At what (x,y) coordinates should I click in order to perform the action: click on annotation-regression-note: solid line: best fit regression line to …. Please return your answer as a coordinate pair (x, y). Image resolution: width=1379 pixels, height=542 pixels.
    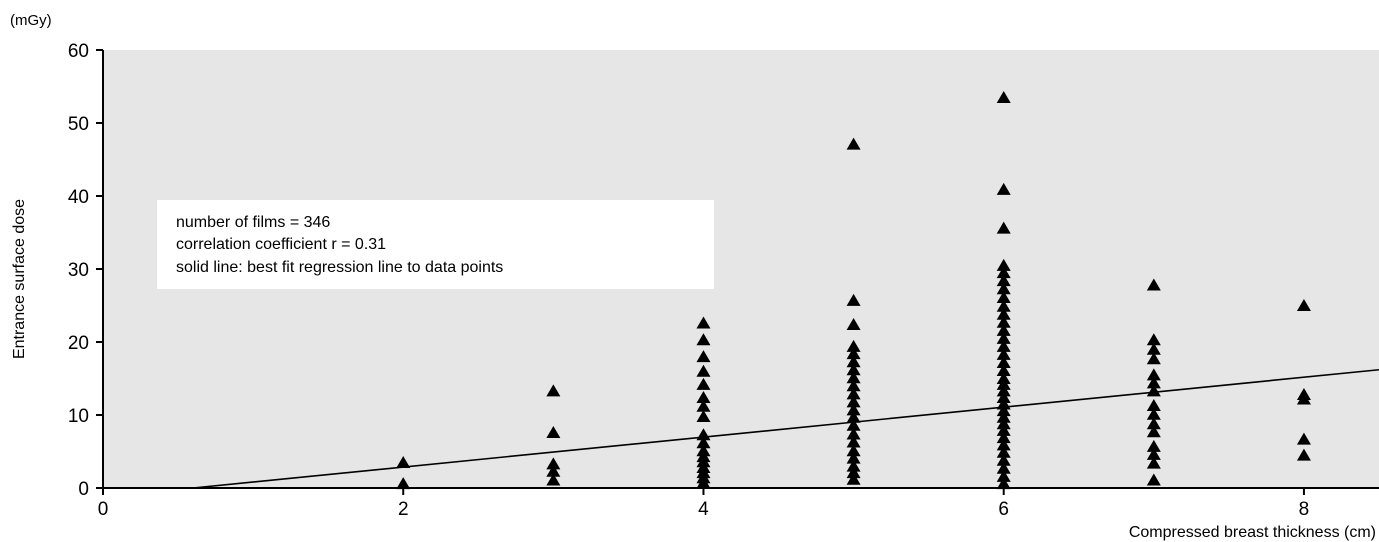
    Looking at the image, I should click on (339, 267).